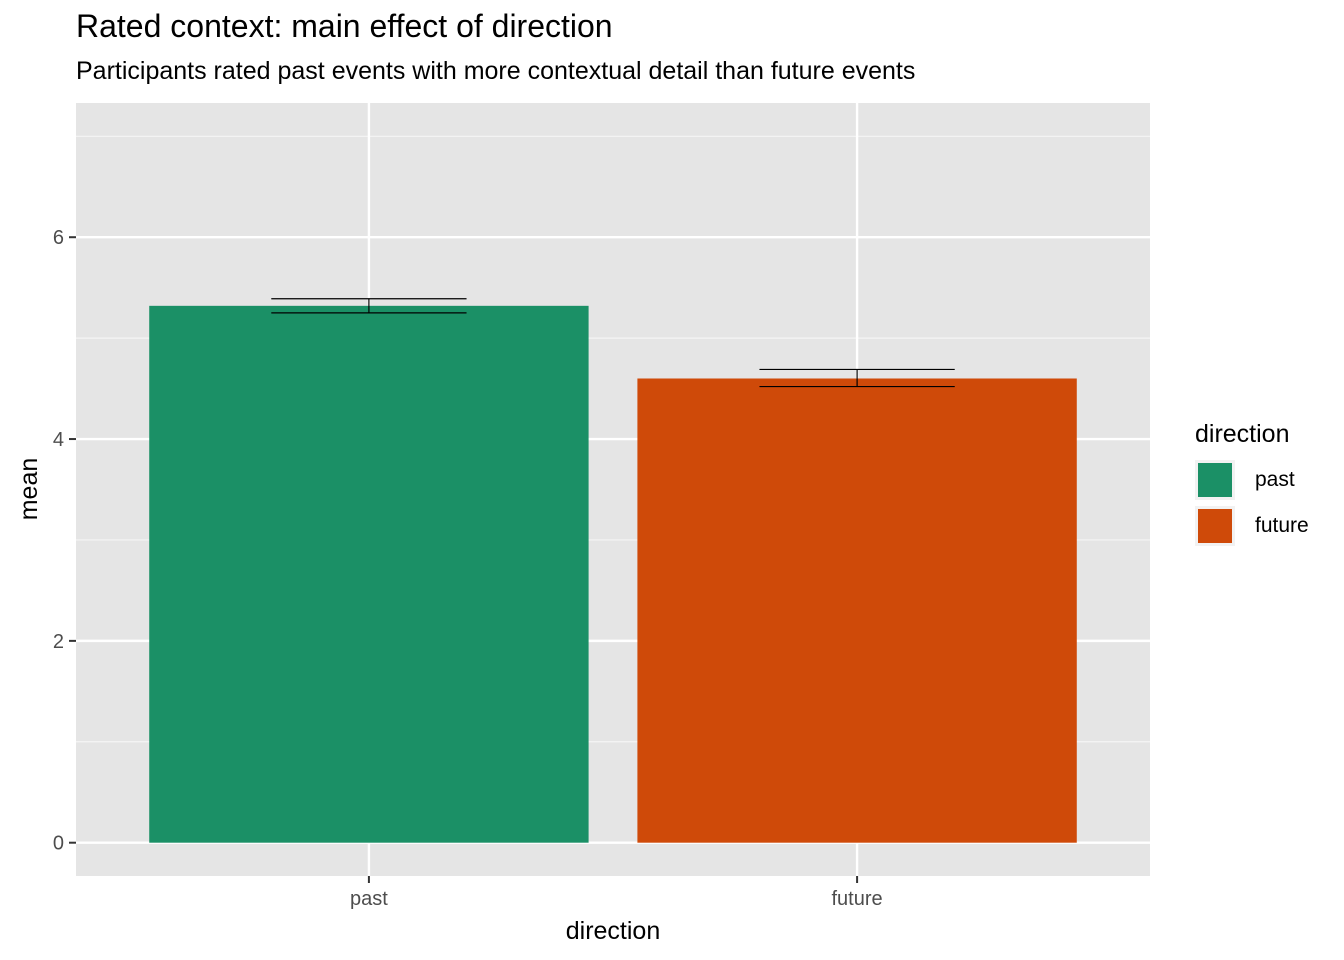 This screenshot has height=960, width=1344. What do you see at coordinates (58, 642) in the screenshot?
I see `y-tick-label: 2` at bounding box center [58, 642].